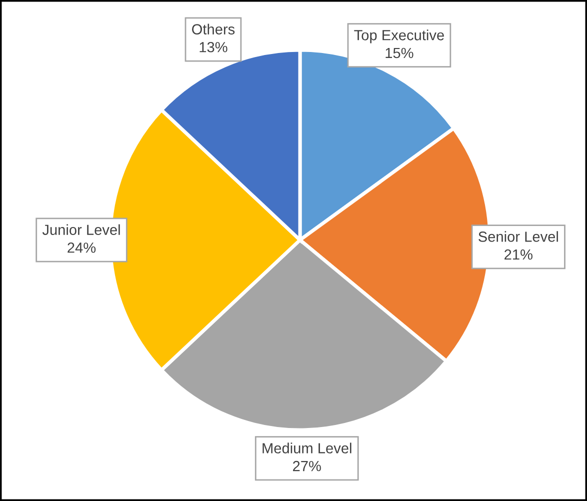 Image resolution: width=587 pixels, height=501 pixels. I want to click on slice-label: Senior Level, so click(518, 236).